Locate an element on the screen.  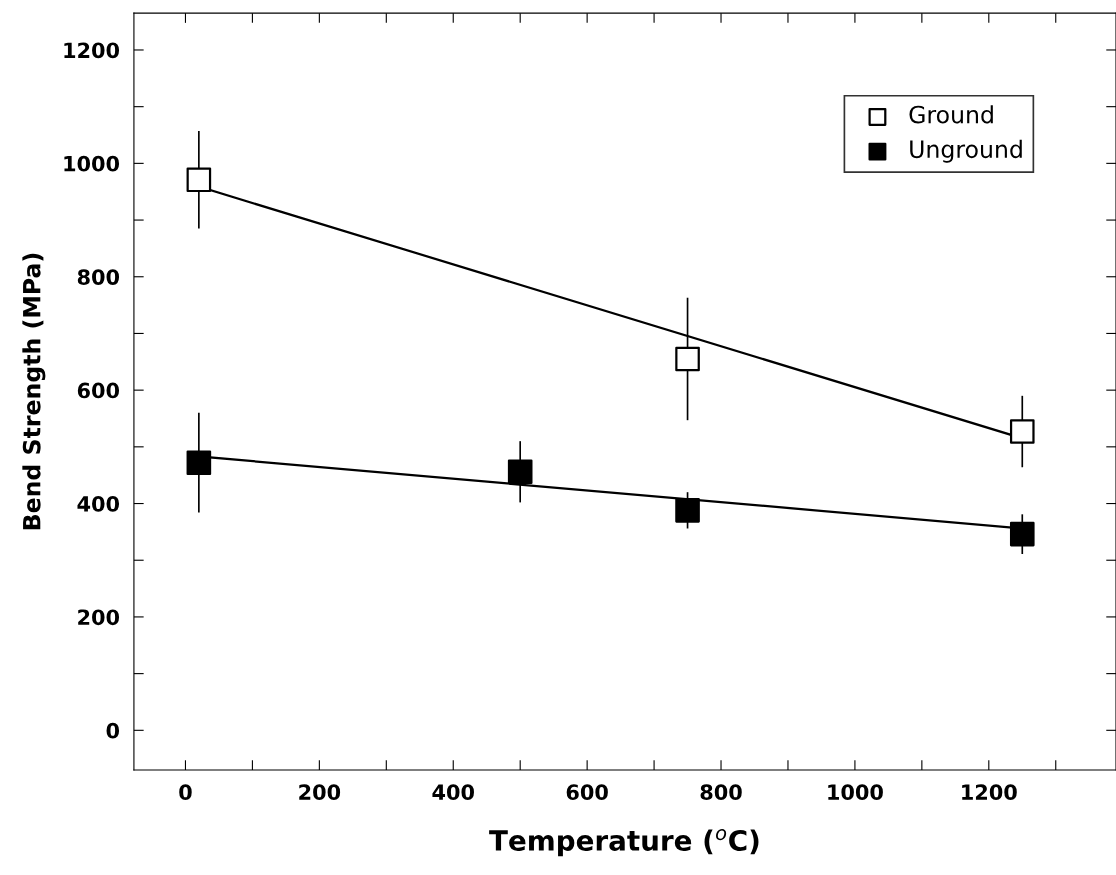
y-tick-label: 0 is located at coordinates (113, 730).